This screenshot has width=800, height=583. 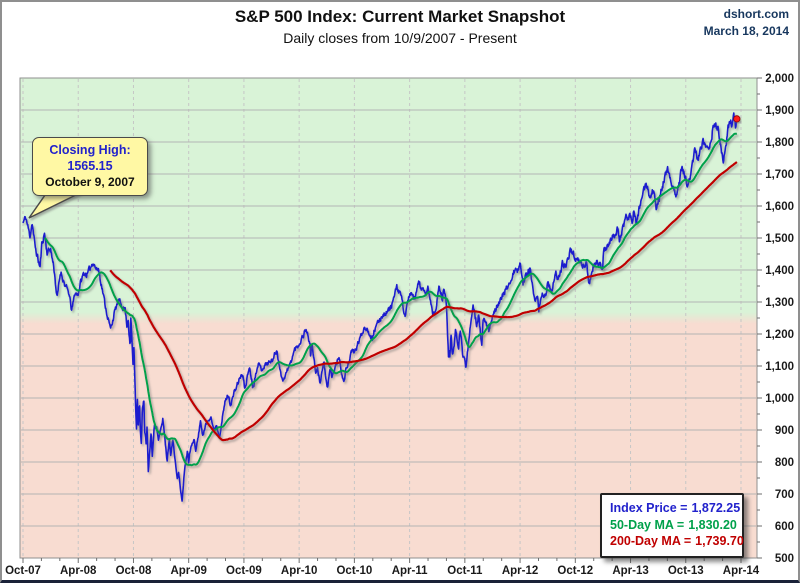 What do you see at coordinates (779, 335) in the screenshot?
I see `y-tick-label: 1,200` at bounding box center [779, 335].